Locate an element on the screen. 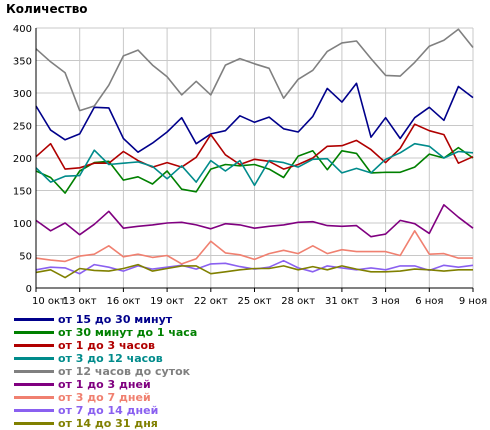  y-tick-label: 200 is located at coordinates (22, 159).